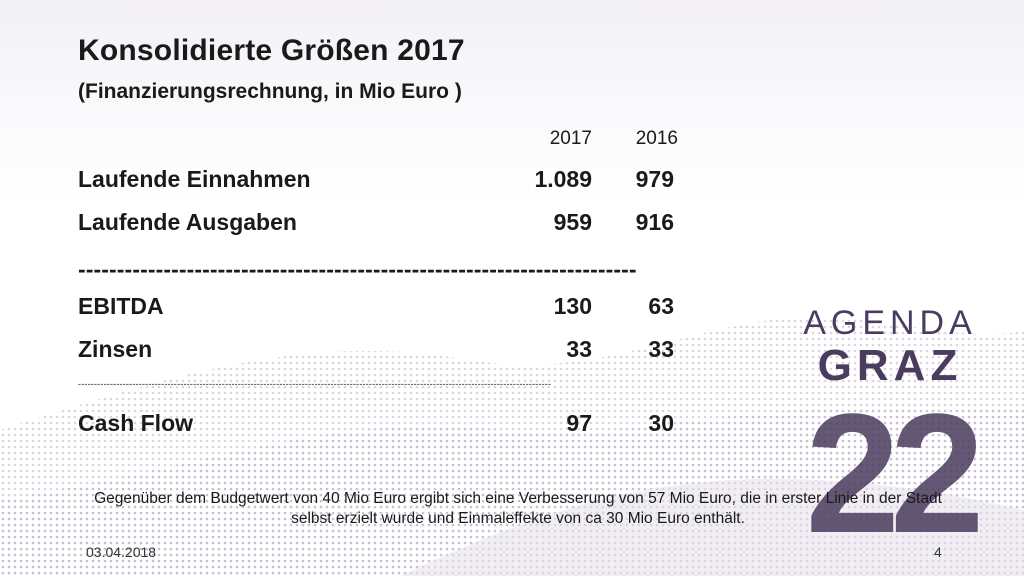 Image resolution: width=1024 pixels, height=576 pixels. Describe the element at coordinates (115, 349) in the screenshot. I see `row-label-zinsen: Zinsen` at that location.